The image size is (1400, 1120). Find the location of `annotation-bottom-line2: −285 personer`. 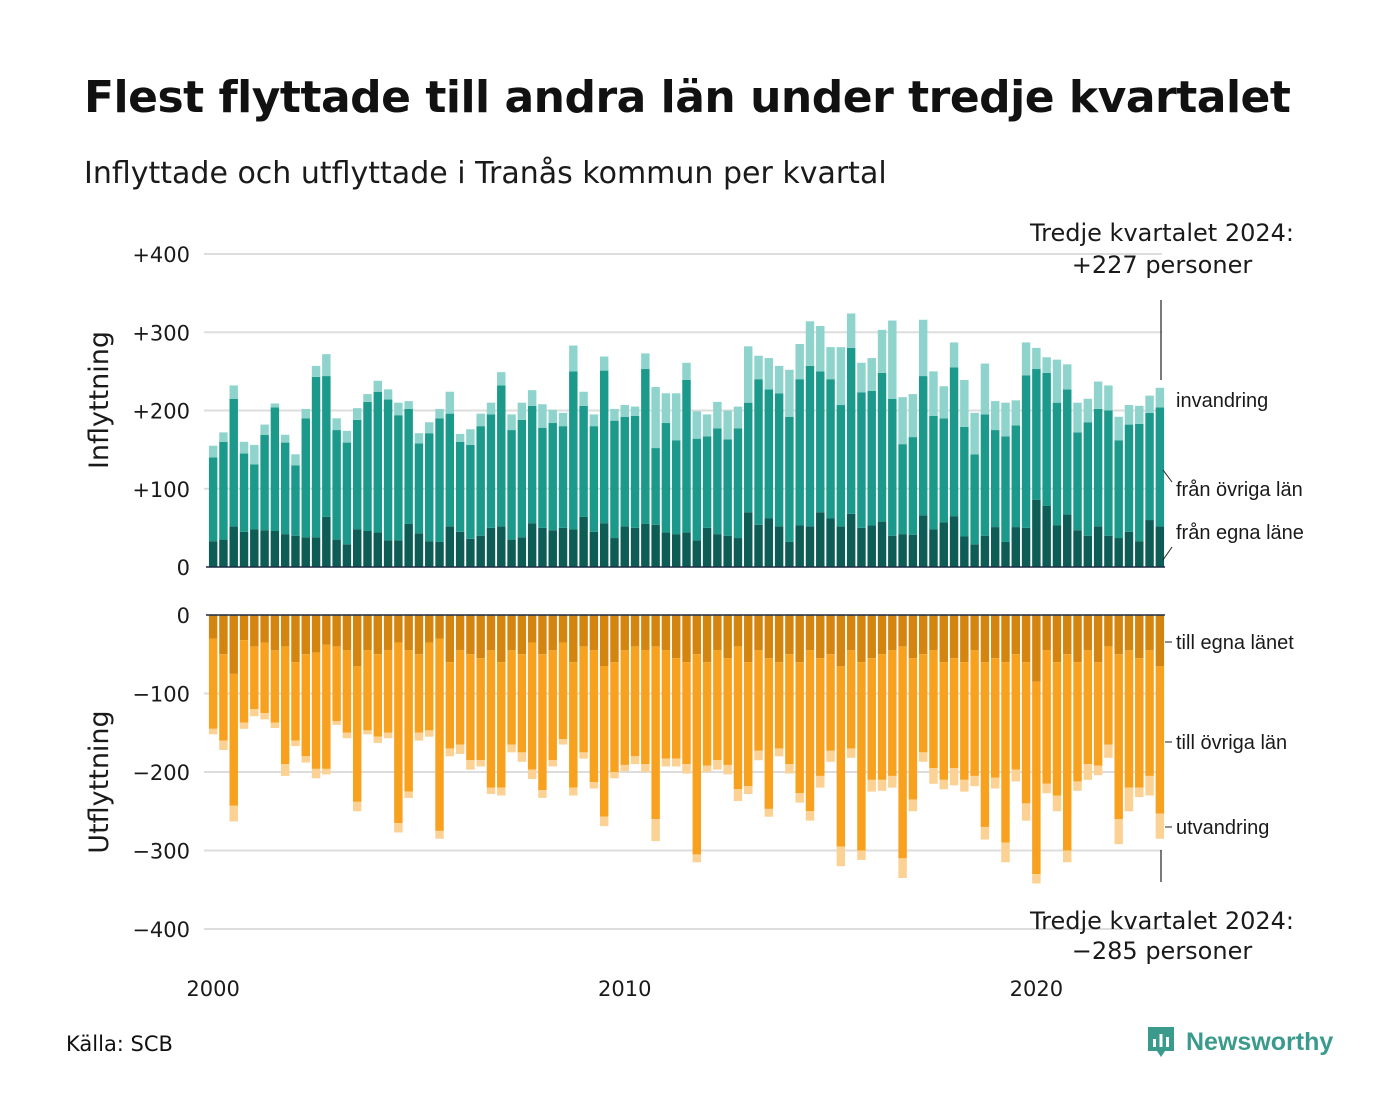

annotation-bottom-line2: −285 personer is located at coordinates (1162, 951).